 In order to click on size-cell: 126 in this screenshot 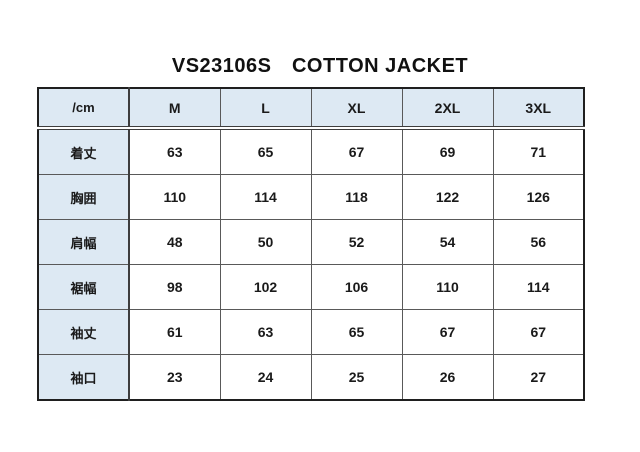, I will do `click(538, 197)`.